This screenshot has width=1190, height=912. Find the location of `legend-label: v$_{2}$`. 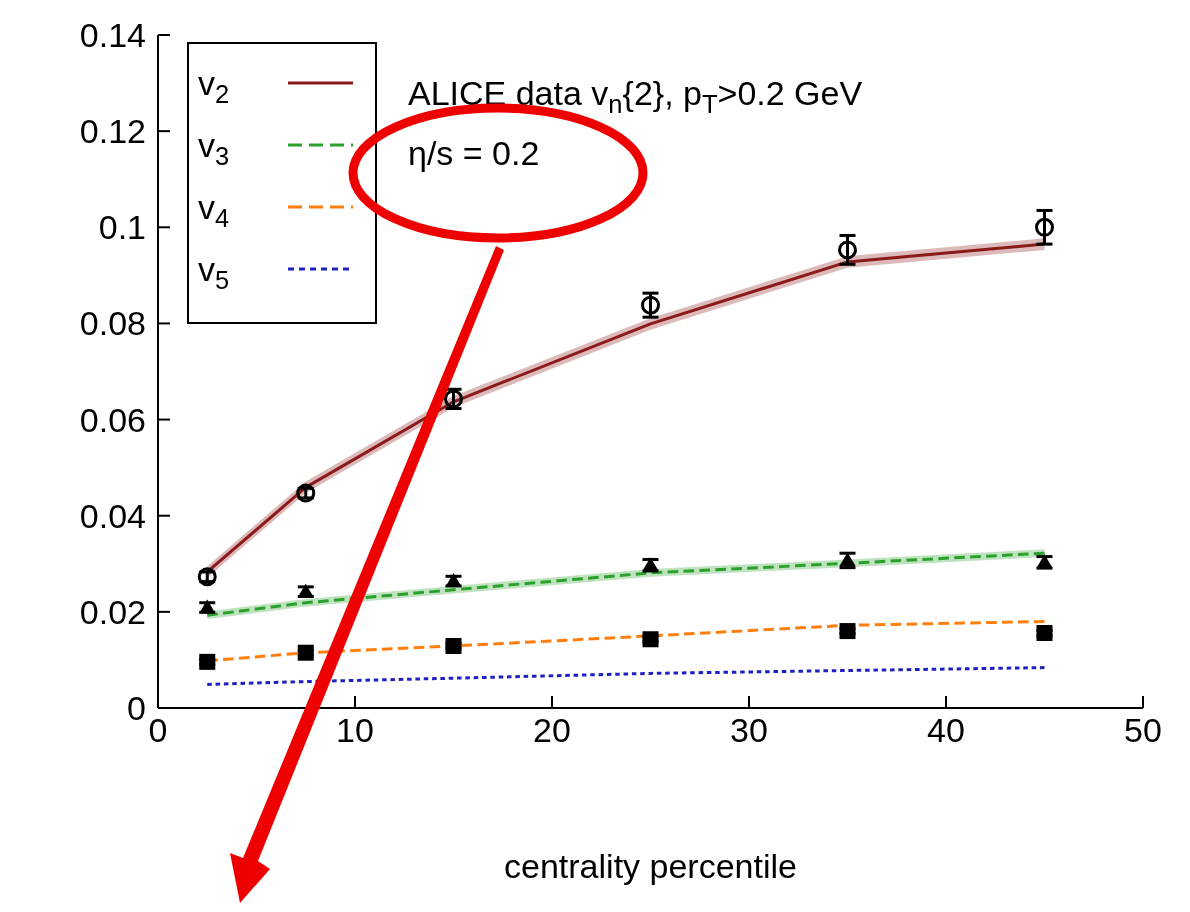

legend-label: v$_{2}$ is located at coordinates (214, 86).